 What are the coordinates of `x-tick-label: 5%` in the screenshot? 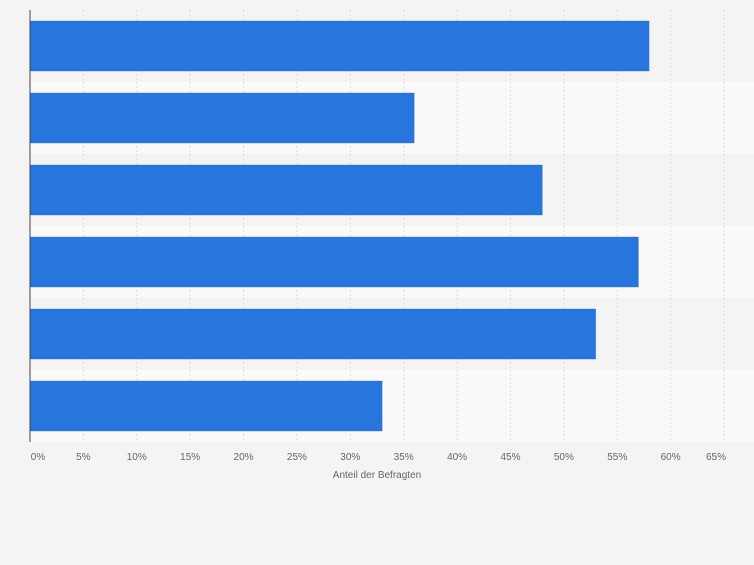 It's located at (83, 457).